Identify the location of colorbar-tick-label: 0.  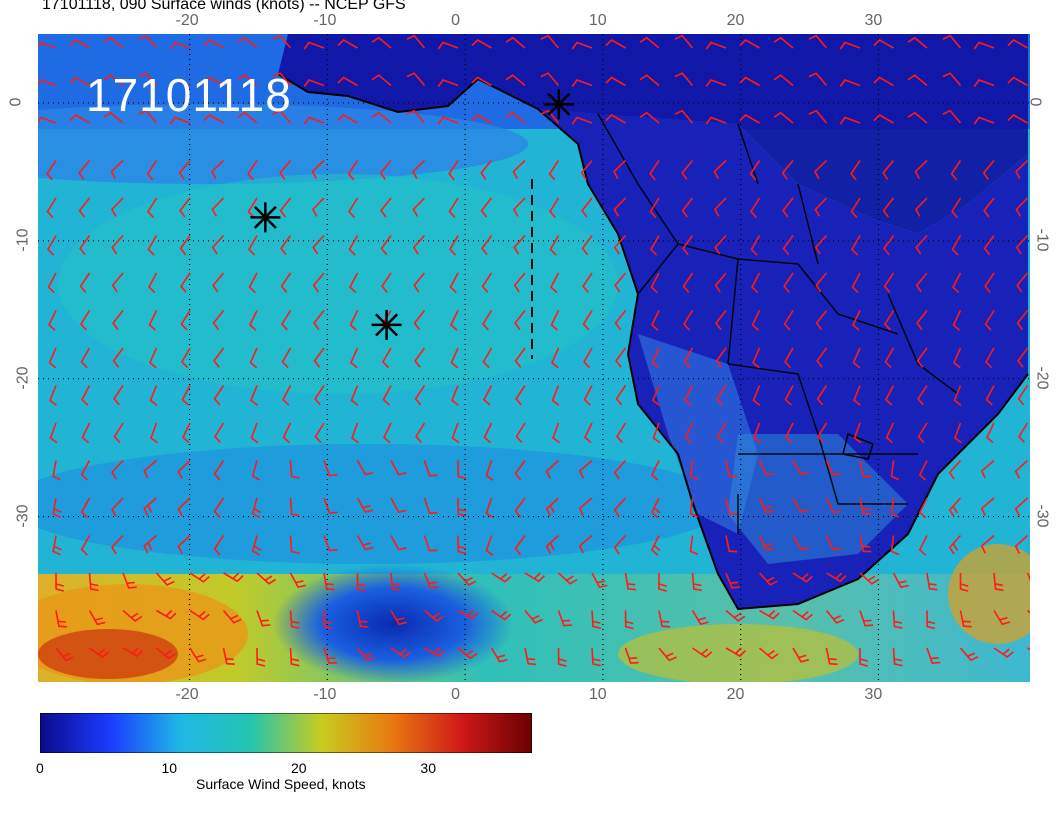
(40, 768).